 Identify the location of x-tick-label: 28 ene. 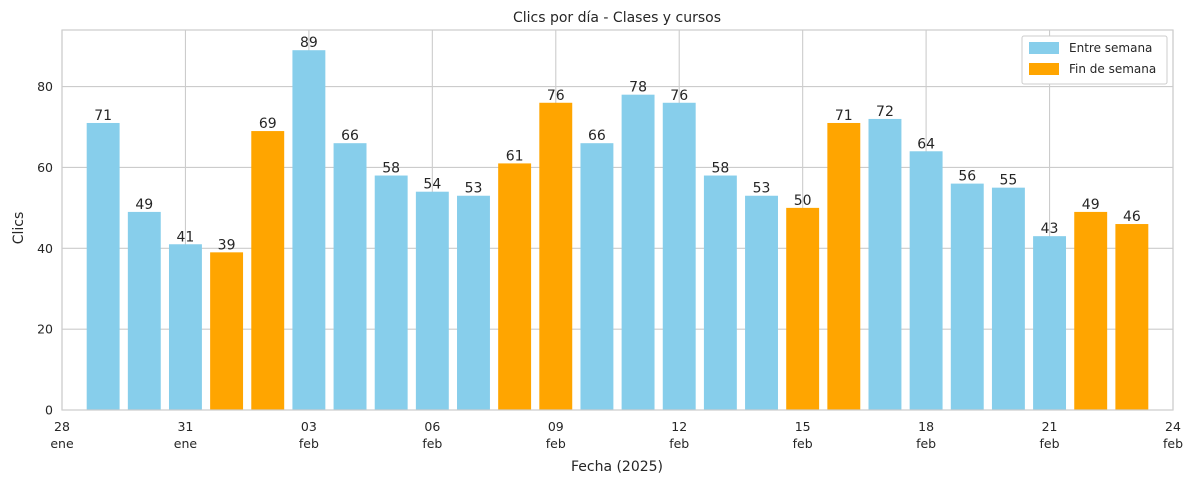
(62, 435).